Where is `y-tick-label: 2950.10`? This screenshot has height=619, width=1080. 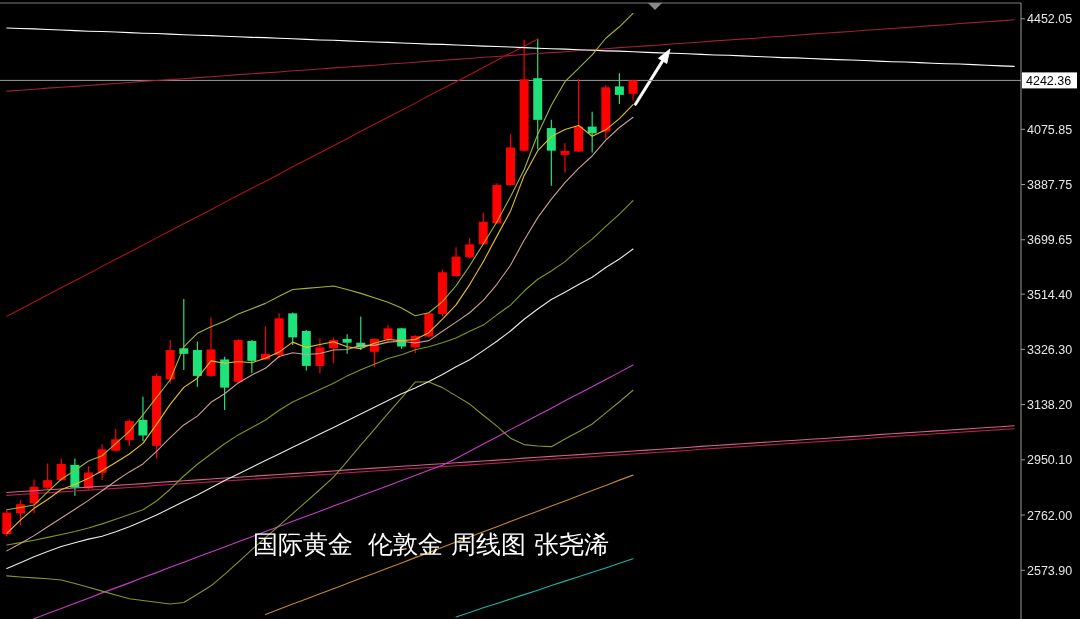 y-tick-label: 2950.10 is located at coordinates (1050, 460).